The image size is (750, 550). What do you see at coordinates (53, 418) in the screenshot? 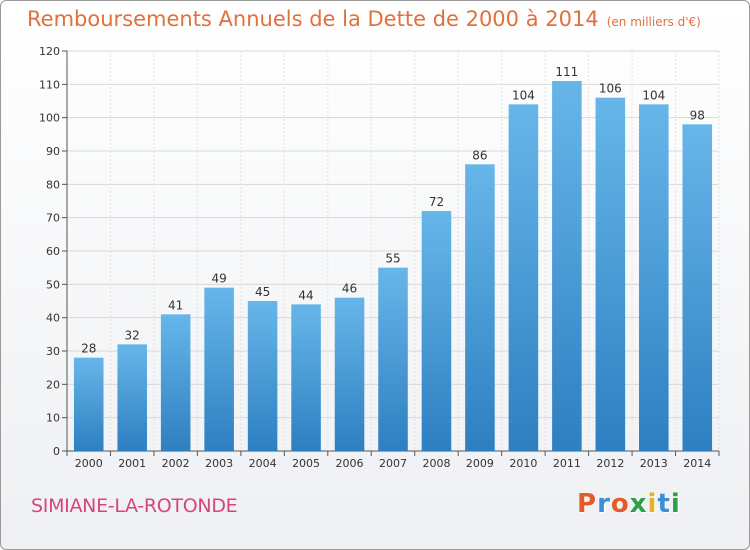
I see `y-tick-label: 10` at bounding box center [53, 418].